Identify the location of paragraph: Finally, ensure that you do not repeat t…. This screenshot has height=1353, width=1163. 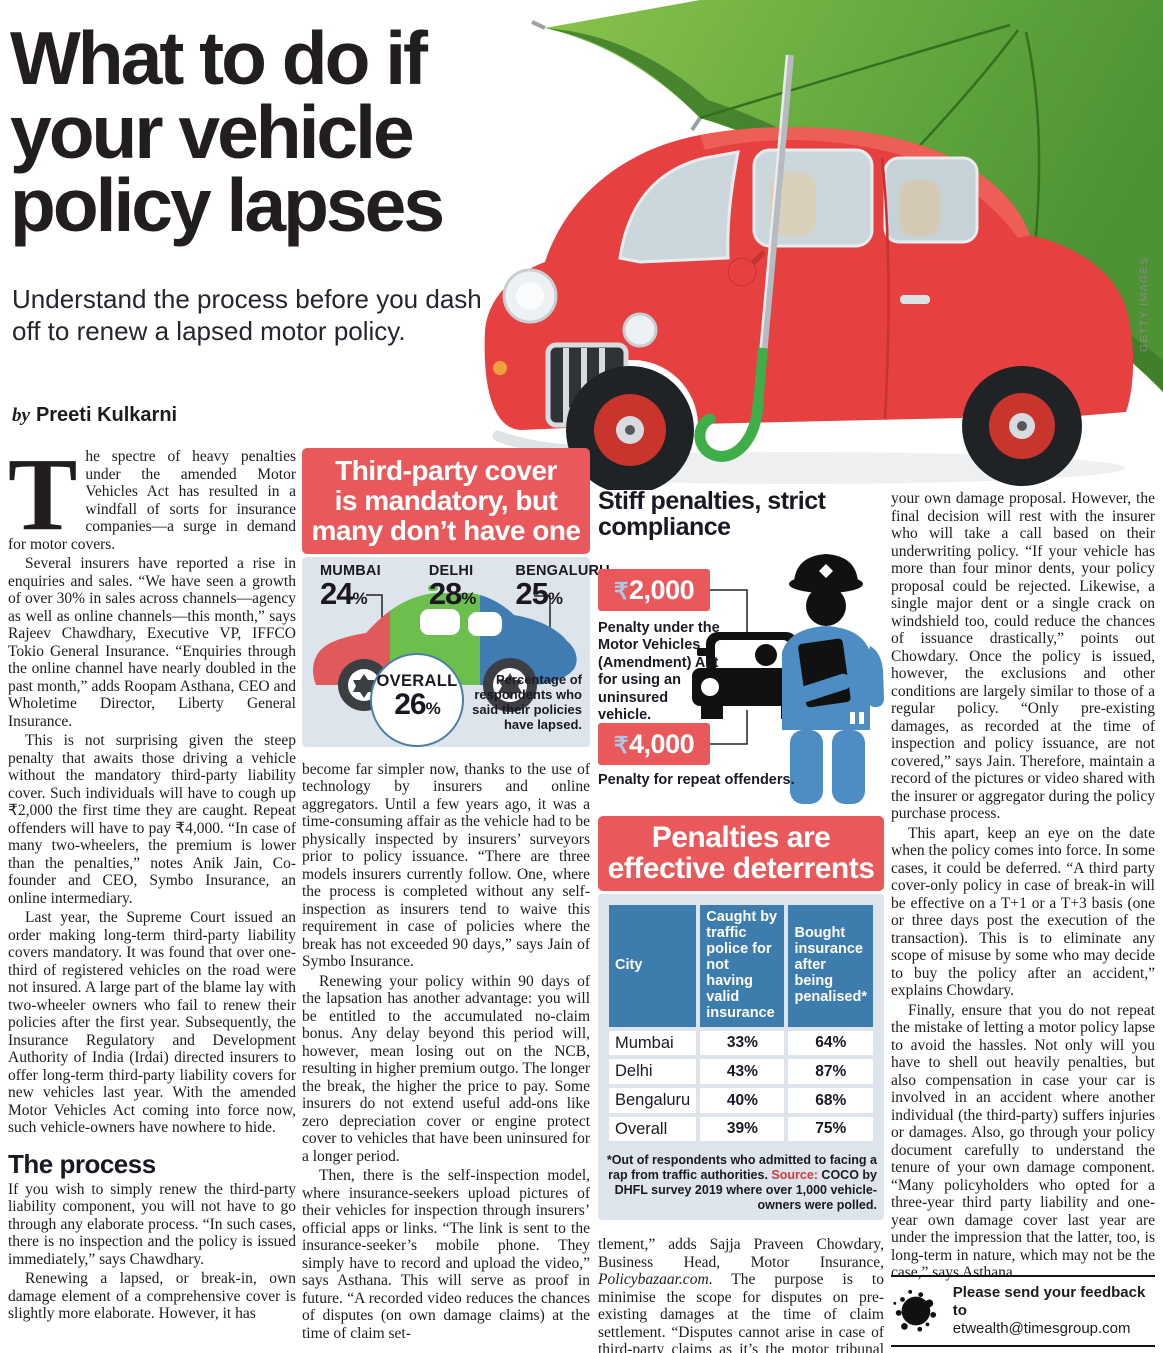
(1023, 1141).